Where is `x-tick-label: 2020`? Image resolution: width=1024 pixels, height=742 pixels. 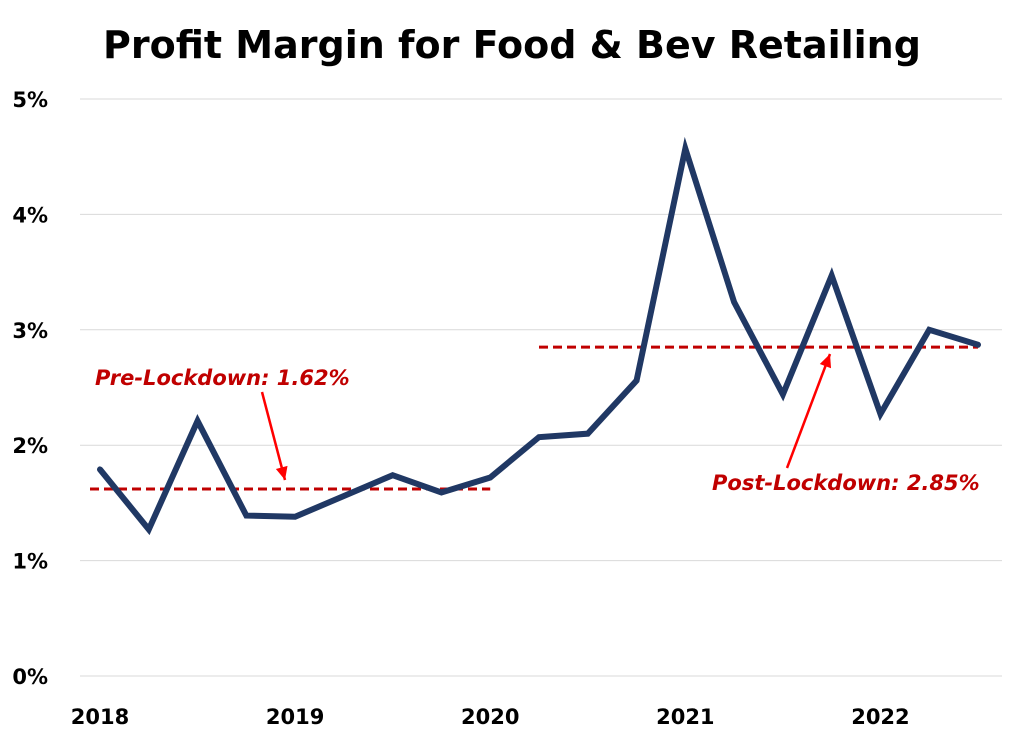 x-tick-label: 2020 is located at coordinates (490, 717).